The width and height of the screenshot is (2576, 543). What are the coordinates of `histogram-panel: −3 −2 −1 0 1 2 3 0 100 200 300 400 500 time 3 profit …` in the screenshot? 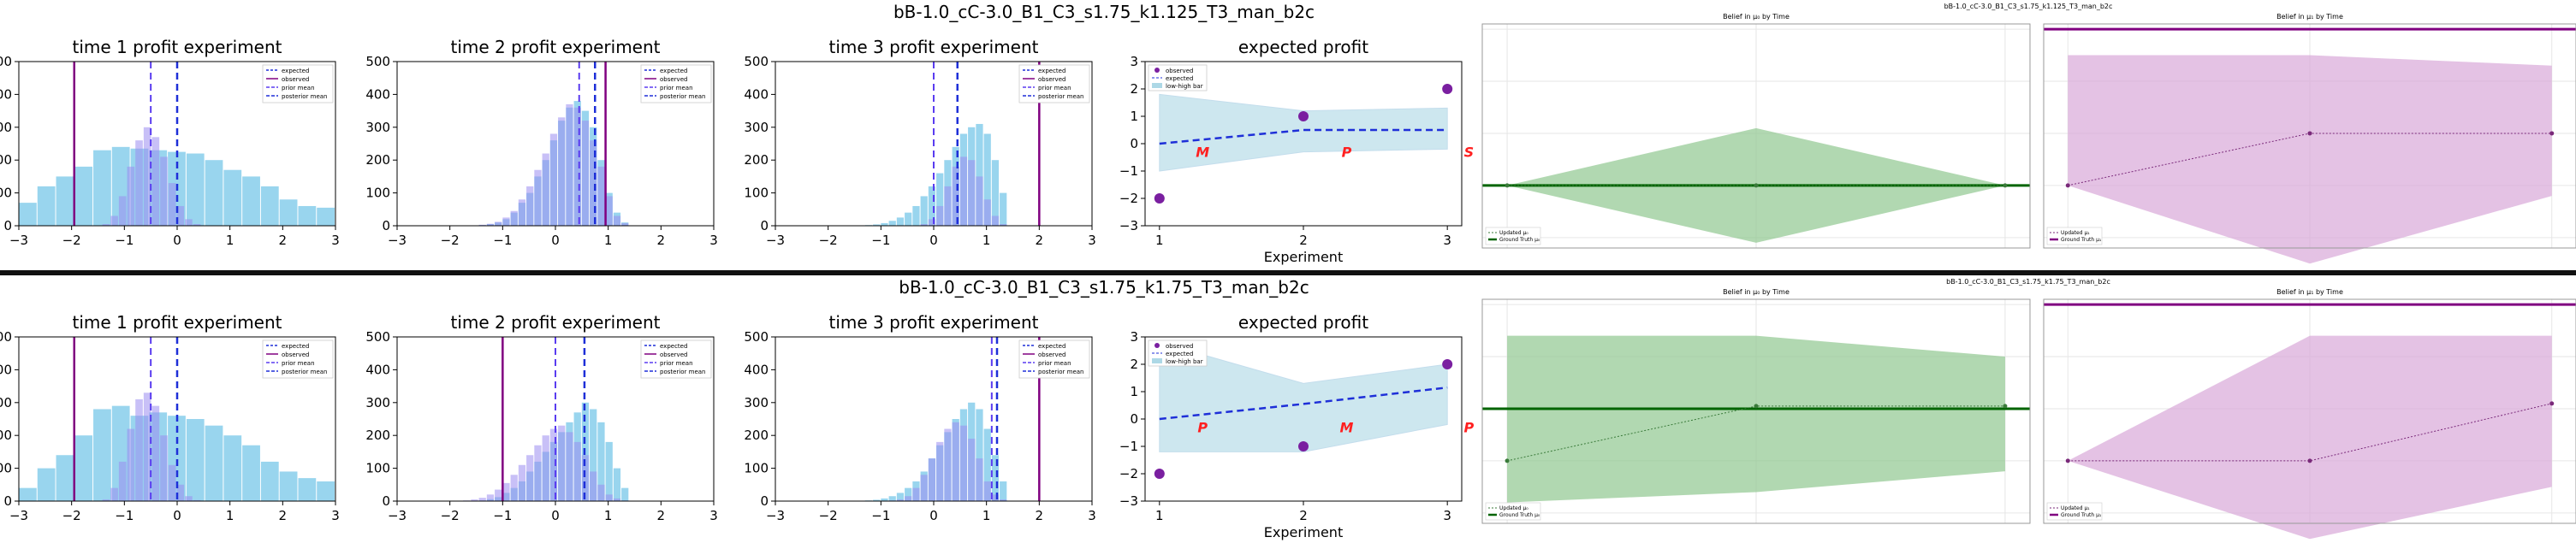 It's located at (919, 142).